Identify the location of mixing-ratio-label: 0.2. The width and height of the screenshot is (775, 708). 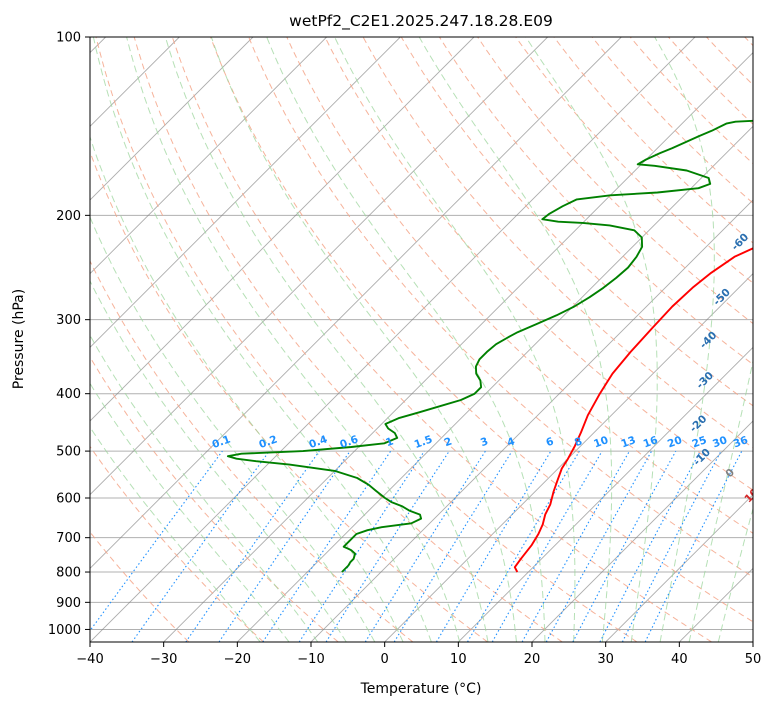
(268, 442).